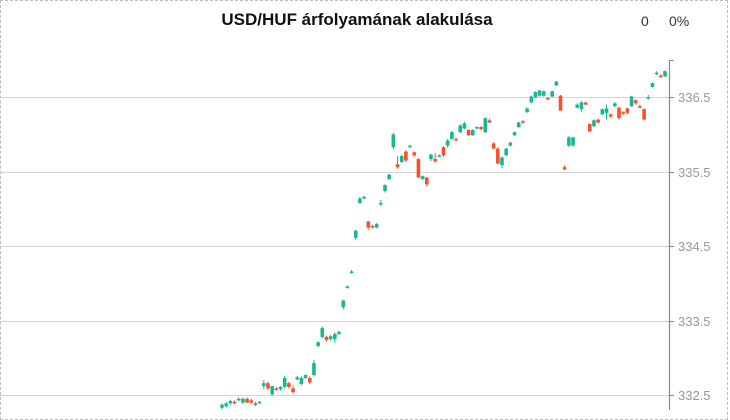  I want to click on y-tick-label: 335.5, so click(694, 172).